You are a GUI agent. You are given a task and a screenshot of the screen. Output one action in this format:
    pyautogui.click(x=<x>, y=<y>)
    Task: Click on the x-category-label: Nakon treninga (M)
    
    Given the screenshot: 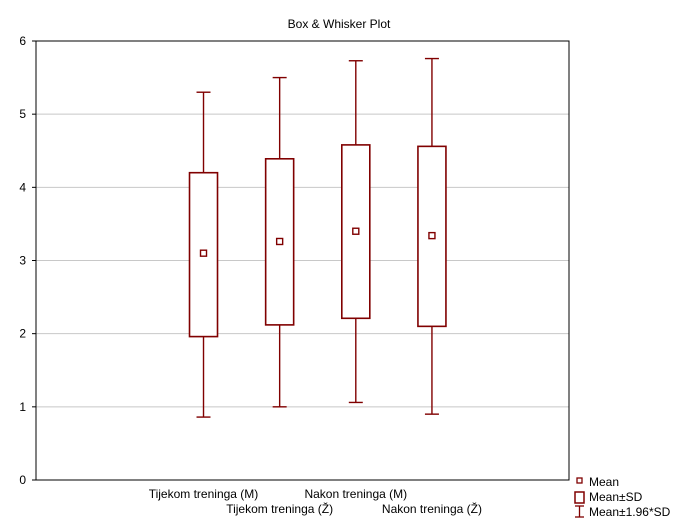 What is the action you would take?
    pyautogui.click(x=355, y=494)
    